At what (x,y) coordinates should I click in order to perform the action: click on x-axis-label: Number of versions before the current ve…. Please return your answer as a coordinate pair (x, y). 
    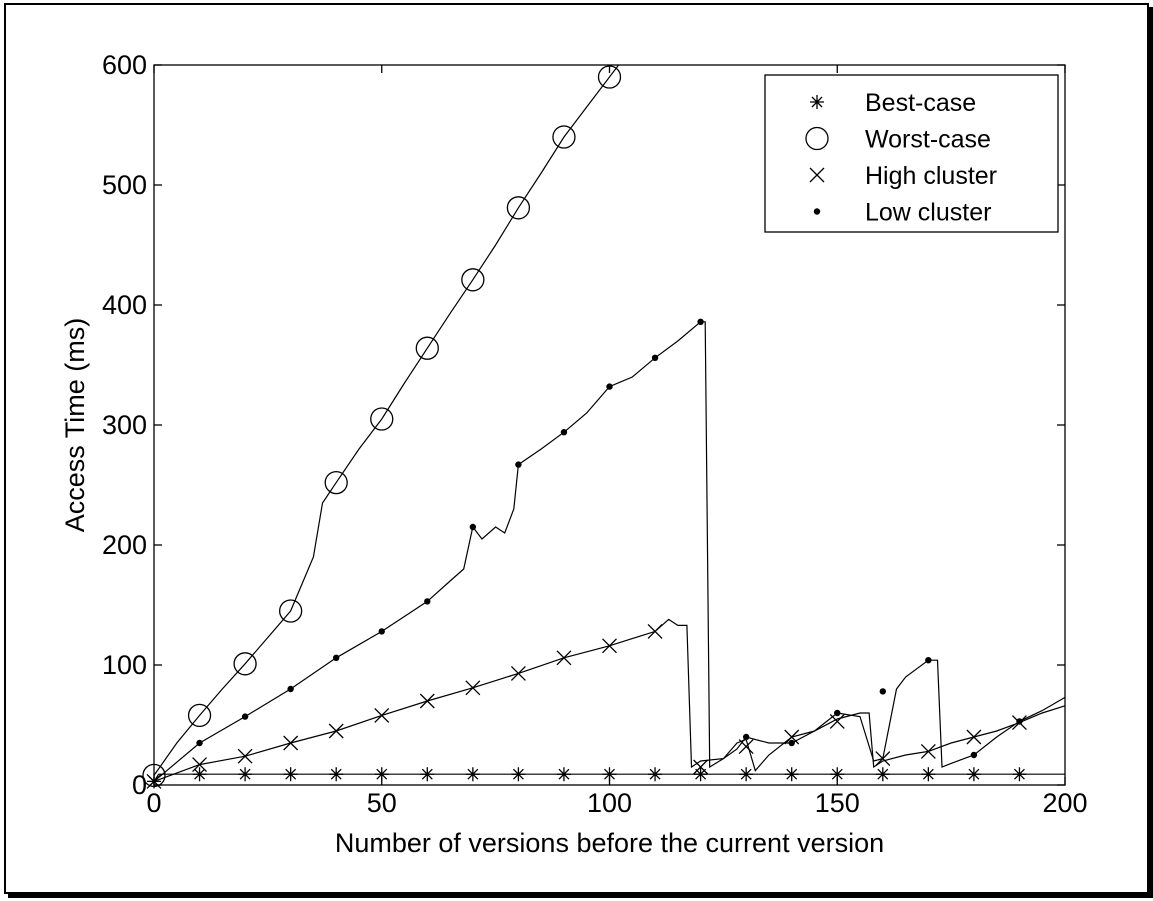
    Looking at the image, I should click on (609, 843).